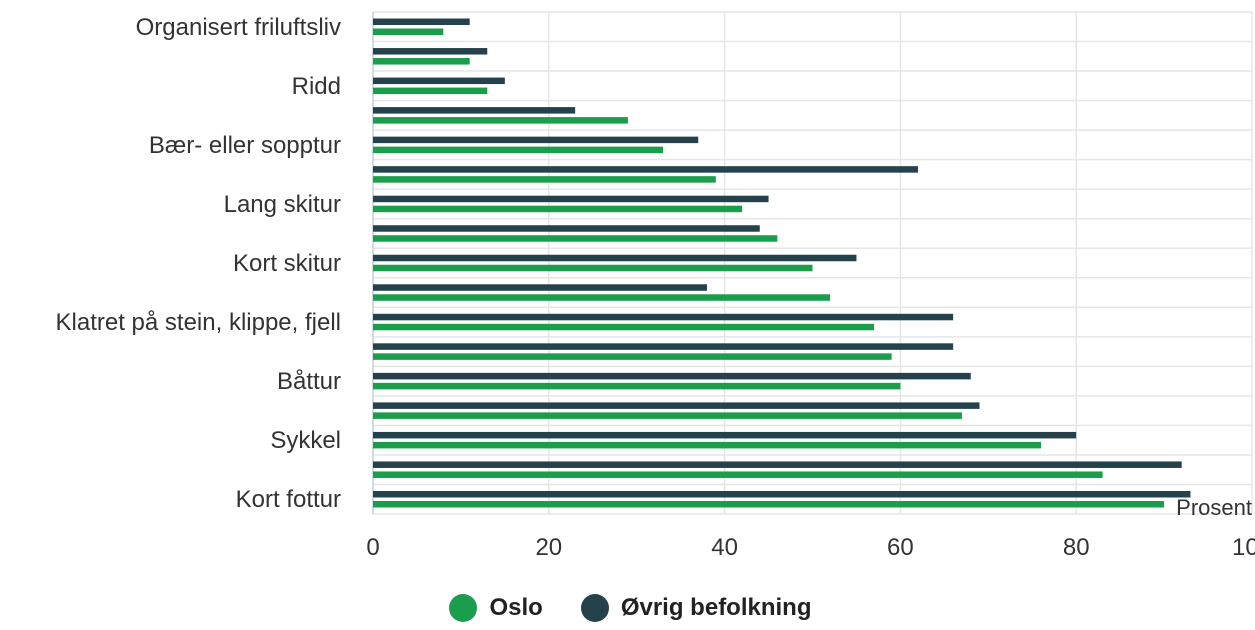 This screenshot has height=630, width=1255. I want to click on legend-swatch-ovrig-befolkning, so click(594, 608).